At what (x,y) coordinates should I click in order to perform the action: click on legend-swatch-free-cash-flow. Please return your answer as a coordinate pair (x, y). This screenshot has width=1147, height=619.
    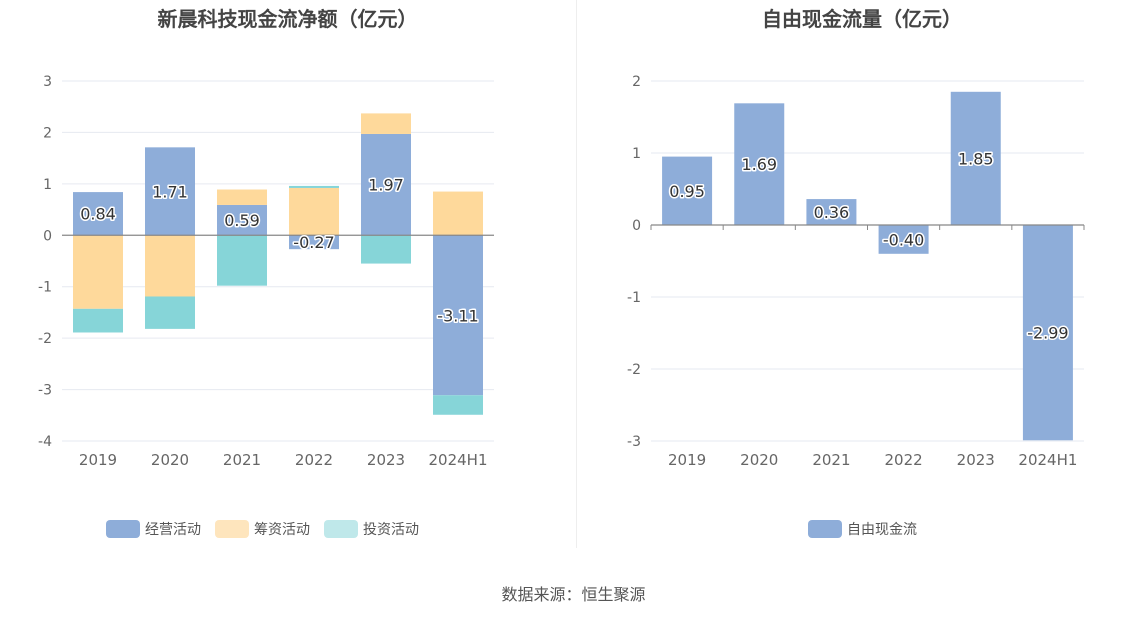
    Looking at the image, I should click on (825, 529).